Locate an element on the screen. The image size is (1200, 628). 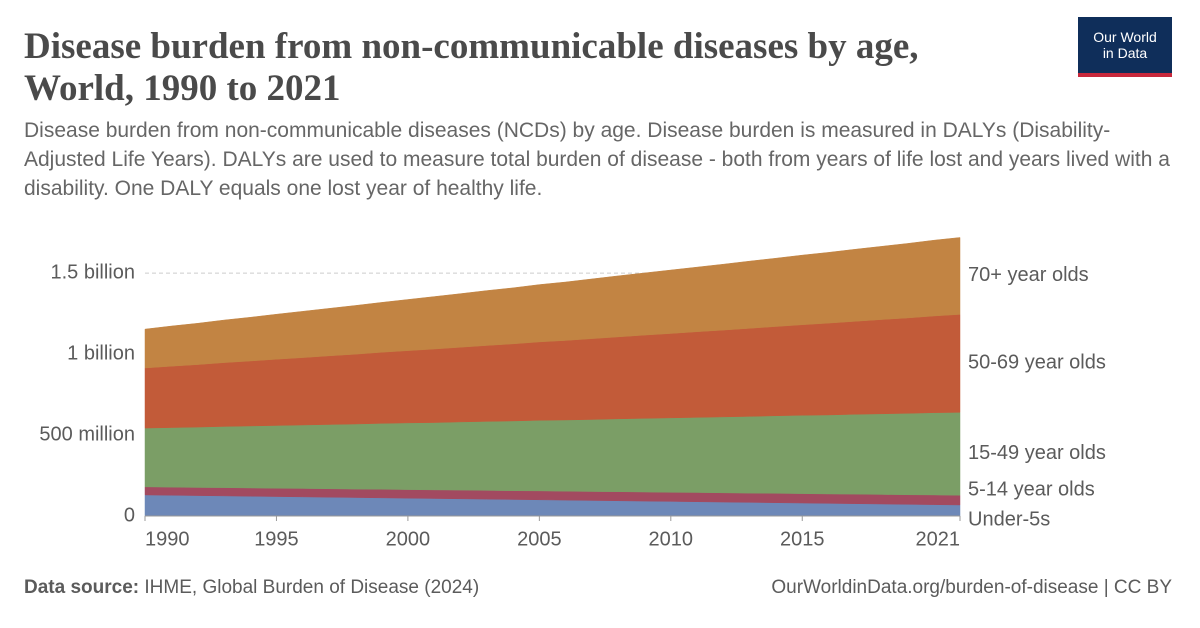
legend-label: 70+ year olds is located at coordinates (1028, 275).